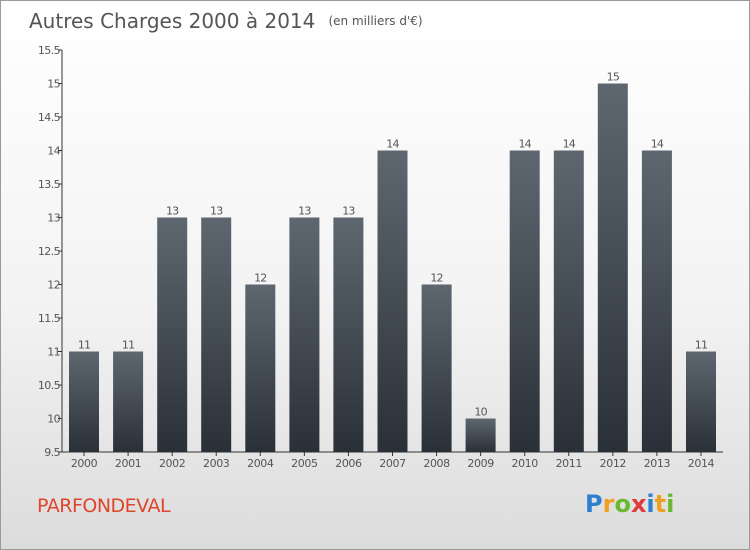 The width and height of the screenshot is (750, 550). What do you see at coordinates (49, 117) in the screenshot?
I see `y-tick-label: 14.5` at bounding box center [49, 117].